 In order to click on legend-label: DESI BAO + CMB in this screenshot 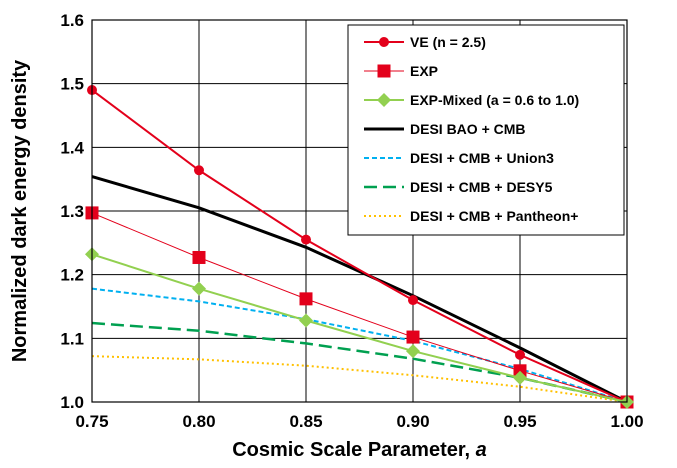, I will do `click(468, 129)`.